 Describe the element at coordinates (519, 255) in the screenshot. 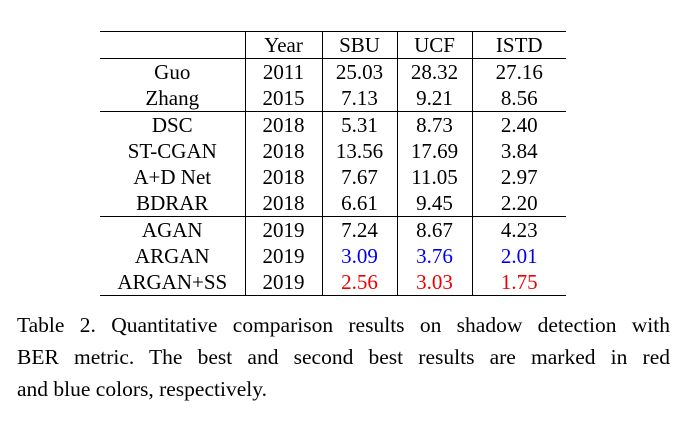

I see `cell-istd-second-best: 2.01` at that location.